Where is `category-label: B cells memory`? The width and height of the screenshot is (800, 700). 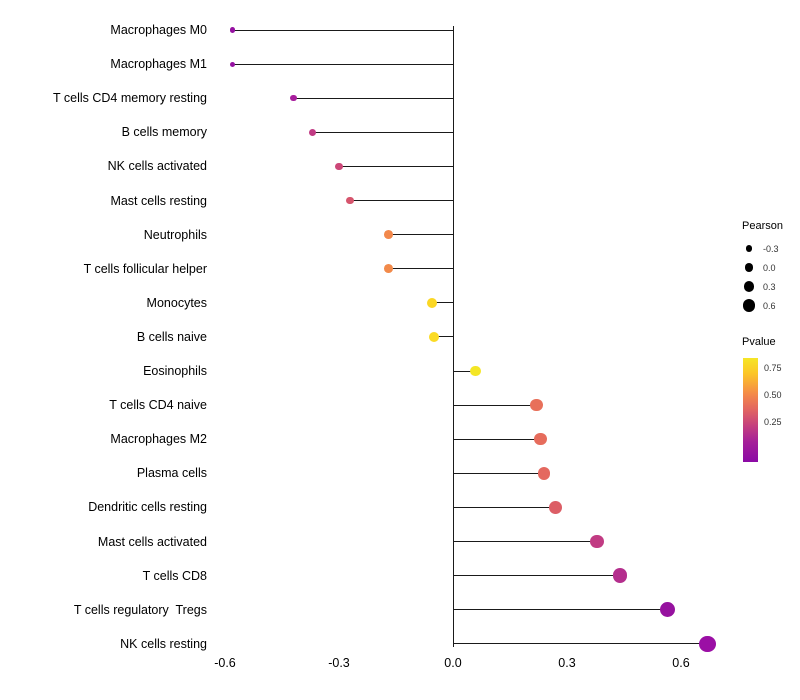
category-label: B cells memory is located at coordinates (164, 132).